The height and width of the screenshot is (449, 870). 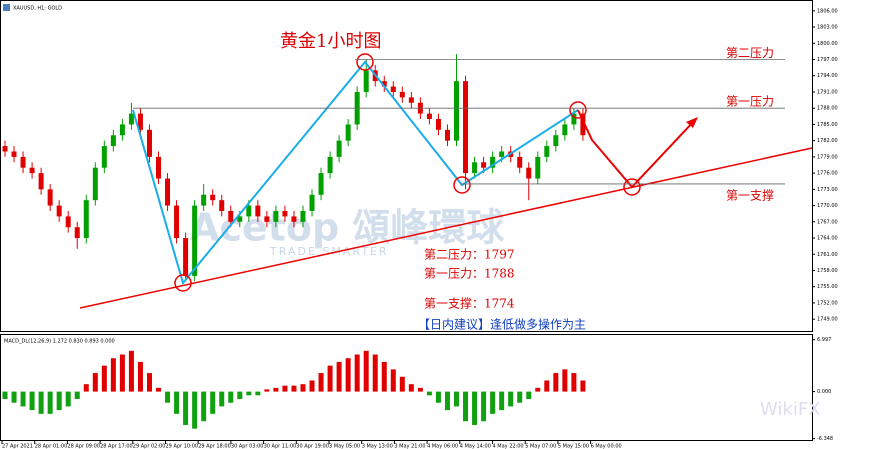 What do you see at coordinates (827, 190) in the screenshot?
I see `y-tick-label: 1773.00` at bounding box center [827, 190].